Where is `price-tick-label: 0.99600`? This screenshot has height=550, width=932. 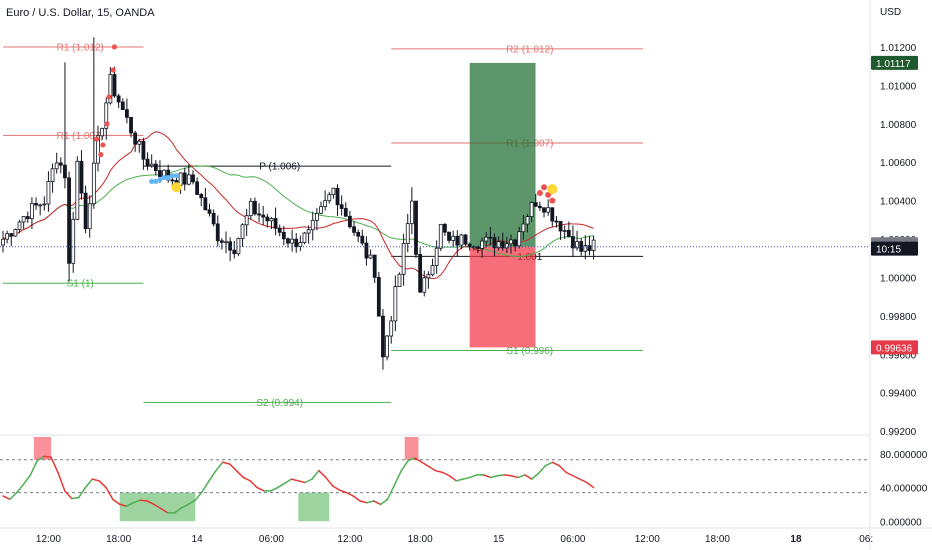 price-tick-label: 0.99600 is located at coordinates (898, 355).